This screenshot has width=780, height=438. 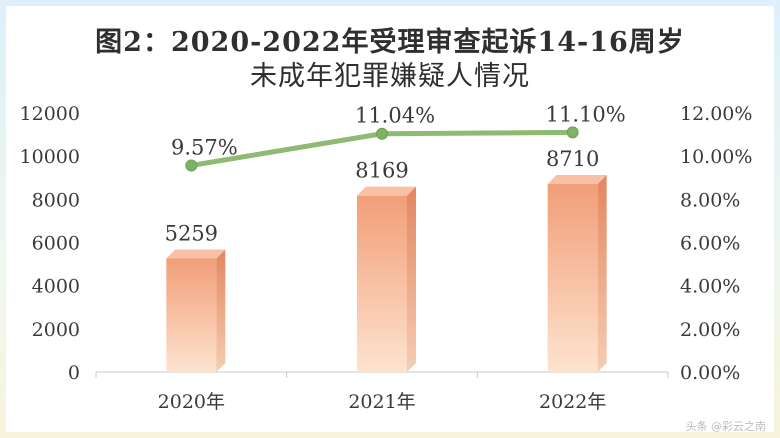 What do you see at coordinates (572, 402) in the screenshot?
I see `x-category-label: 2022年` at bounding box center [572, 402].